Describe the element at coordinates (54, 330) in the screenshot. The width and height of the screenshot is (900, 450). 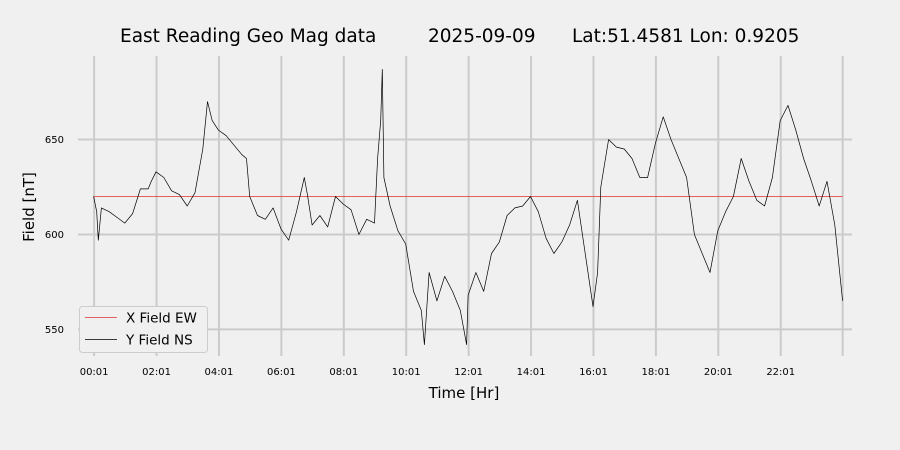
I see `y-tick-label: 550` at that location.